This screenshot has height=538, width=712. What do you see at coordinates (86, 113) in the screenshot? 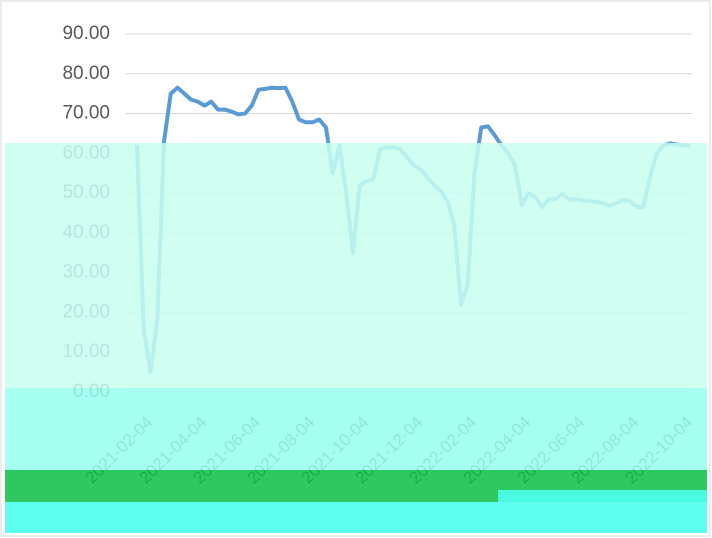
I see `y-tick-label: 70.00` at bounding box center [86, 113].